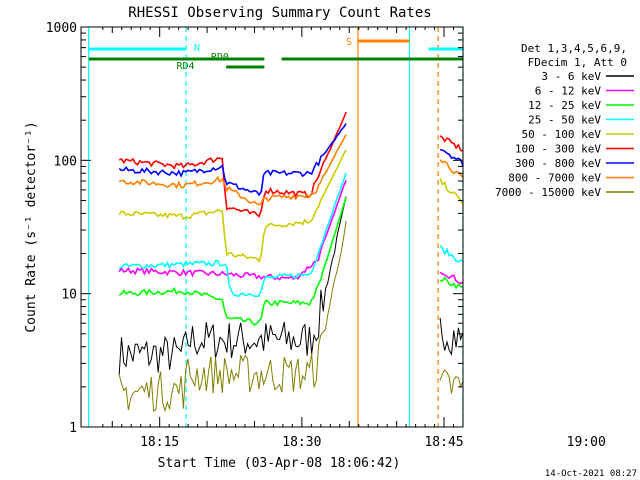 This screenshot has height=480, width=640. Describe the element at coordinates (577, 62) in the screenshot. I see `legend-header: FDecim 1, Att 0` at that location.